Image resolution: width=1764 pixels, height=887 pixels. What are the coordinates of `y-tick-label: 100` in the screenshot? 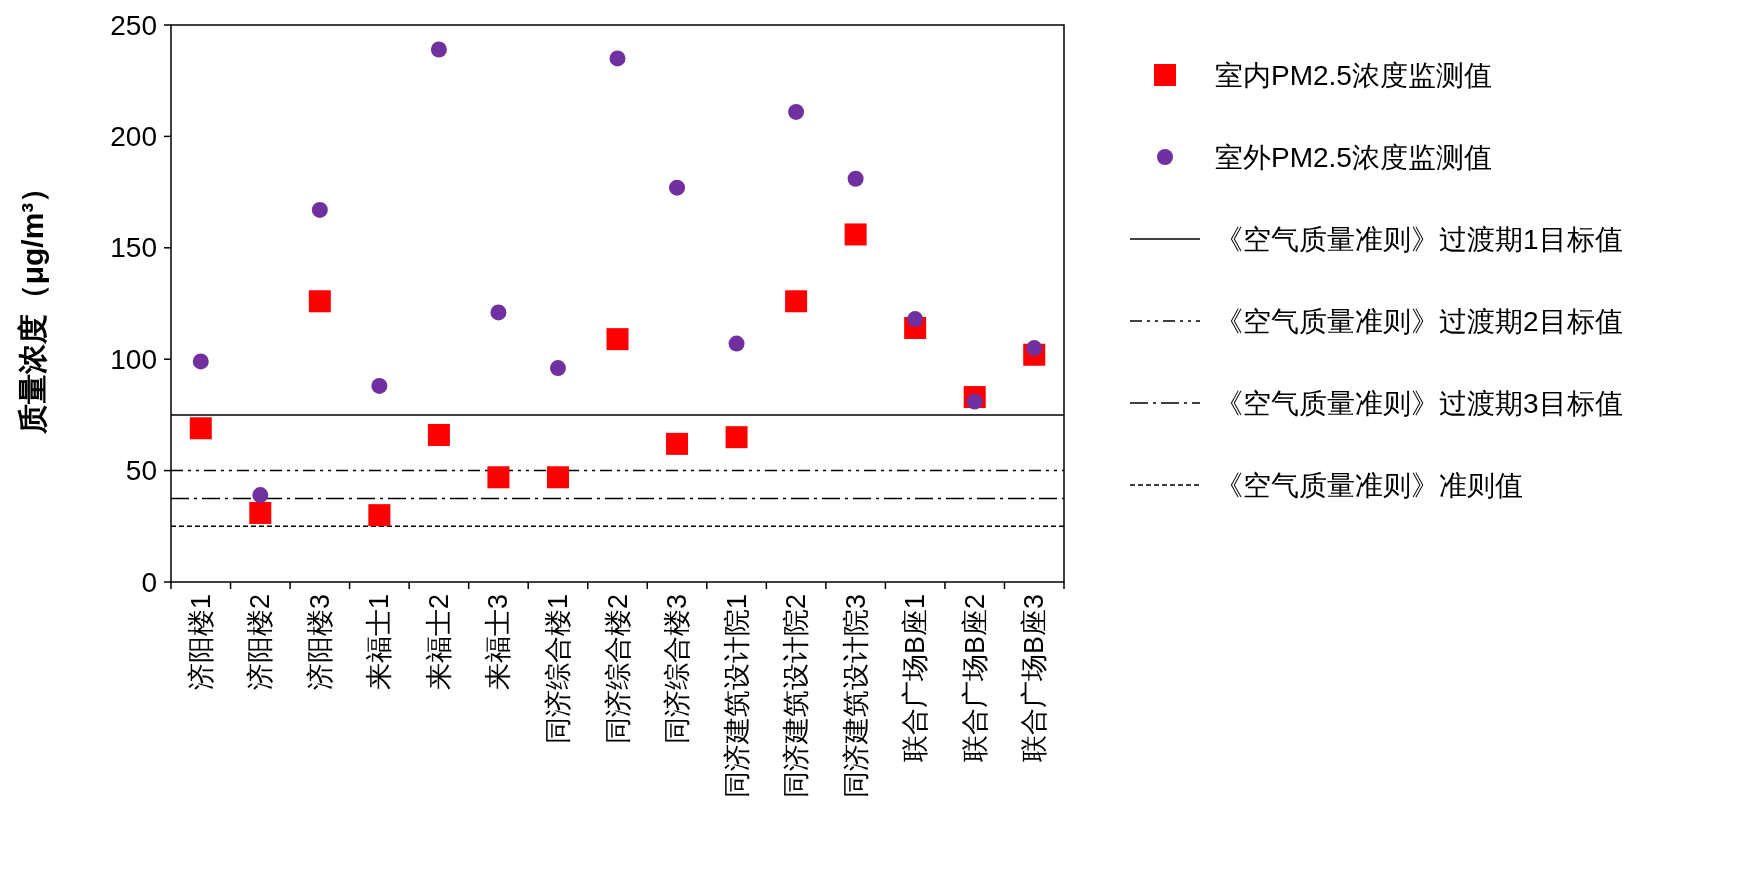 It's located at (133, 359).